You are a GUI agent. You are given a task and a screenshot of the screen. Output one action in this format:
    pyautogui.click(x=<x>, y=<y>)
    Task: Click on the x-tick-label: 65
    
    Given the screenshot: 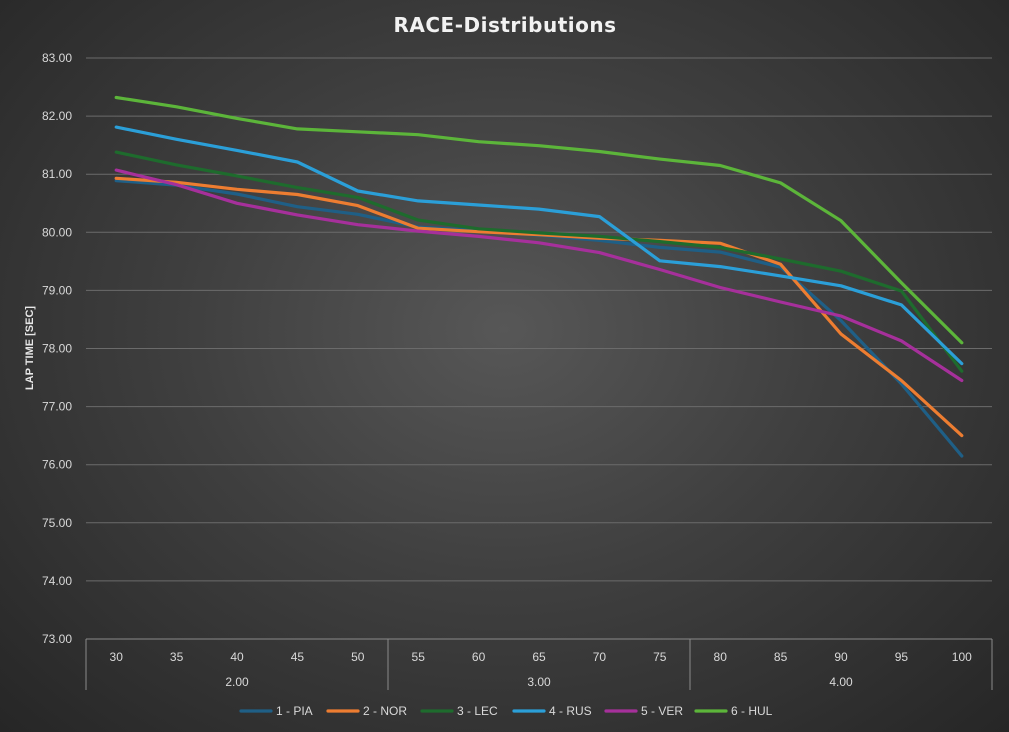 What is the action you would take?
    pyautogui.click(x=539, y=657)
    